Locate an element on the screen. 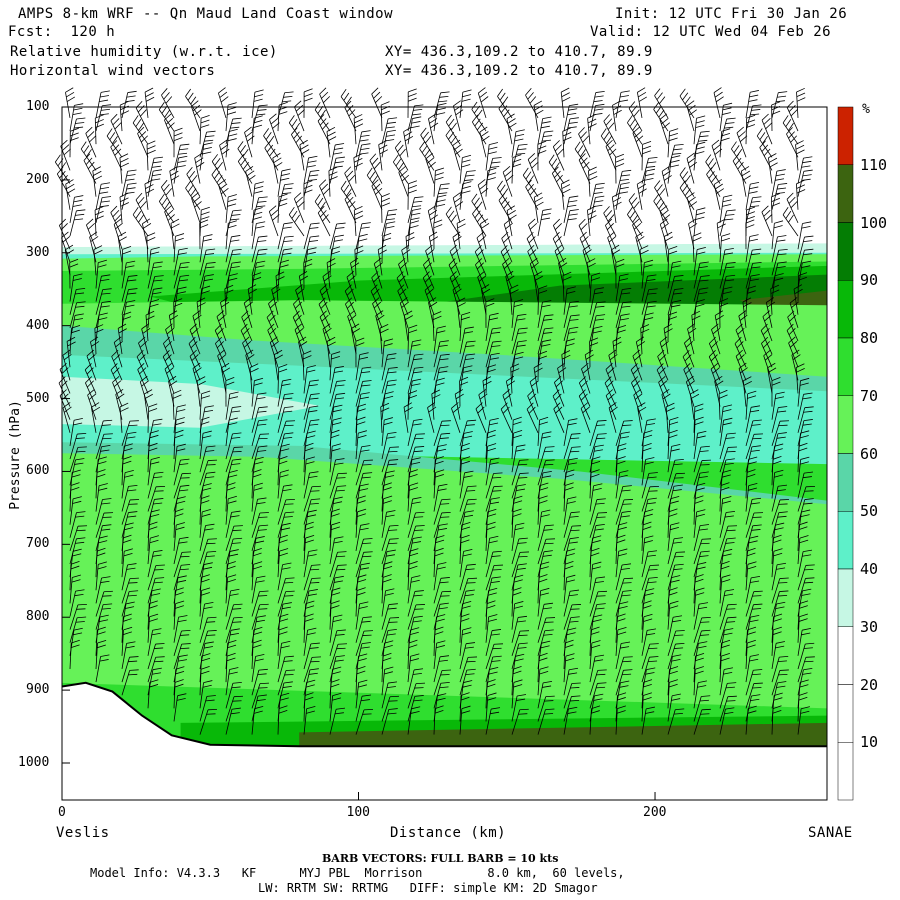 The image size is (900, 900). y-tick-label: 1000 is located at coordinates (34, 762).